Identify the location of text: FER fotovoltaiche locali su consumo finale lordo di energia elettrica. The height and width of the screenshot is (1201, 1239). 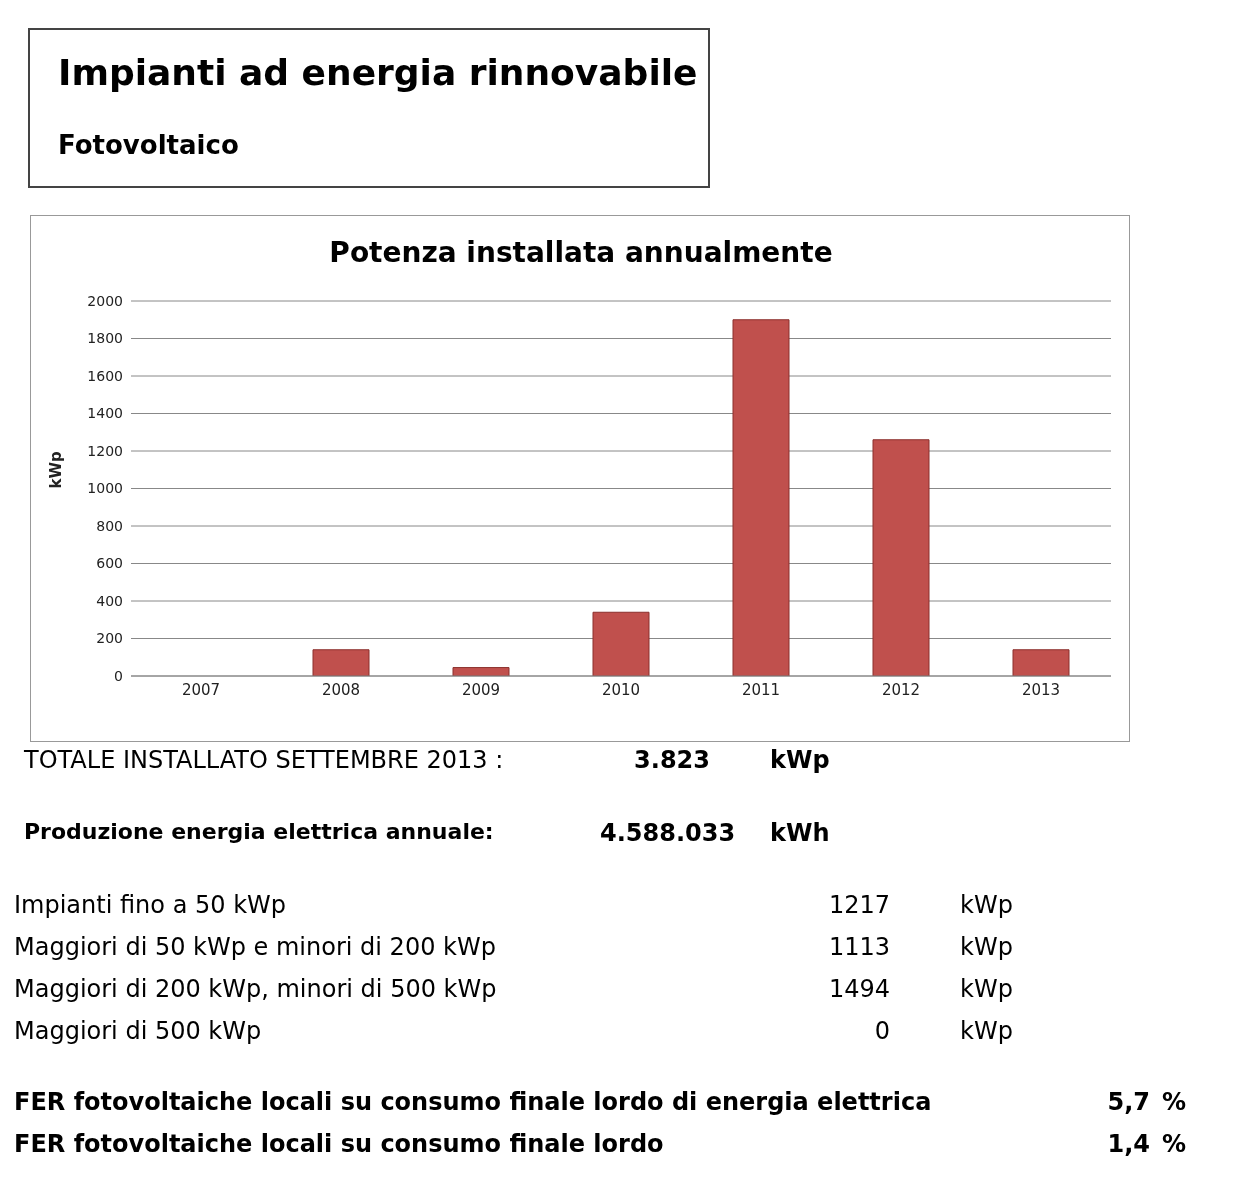
(473, 1102).